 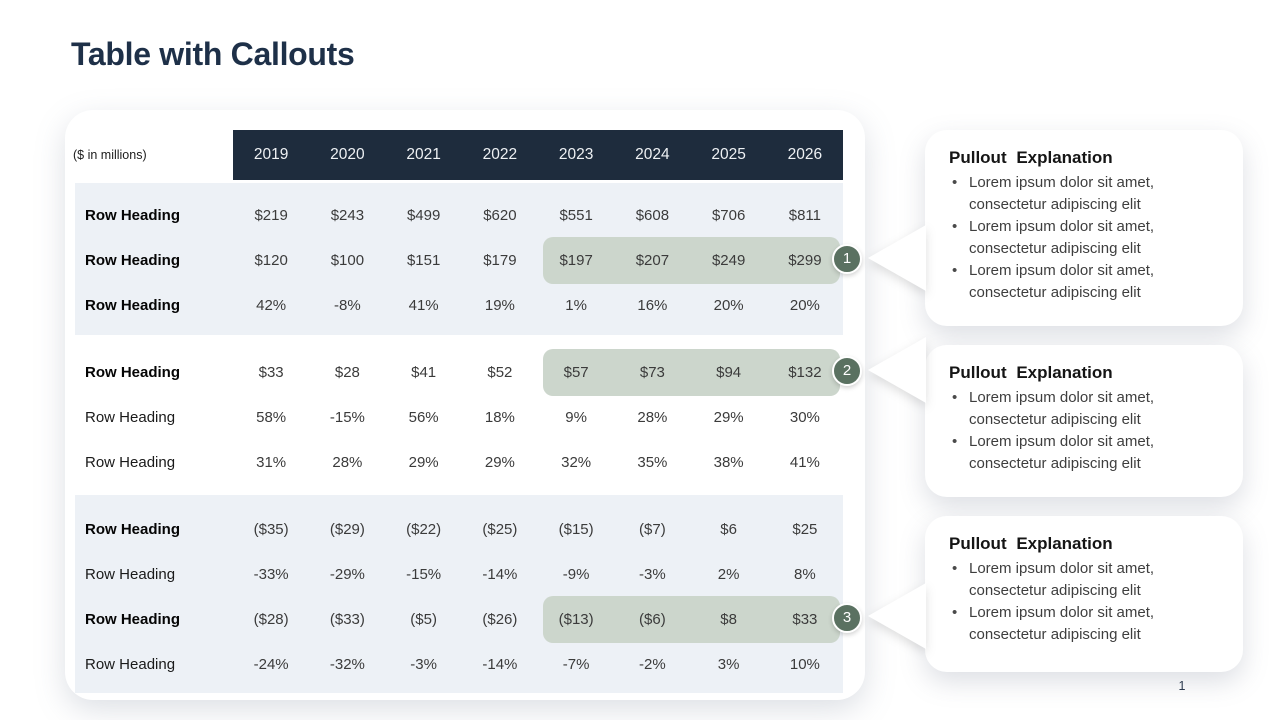 What do you see at coordinates (804, 215) in the screenshot?
I see `table-cell: $811` at bounding box center [804, 215].